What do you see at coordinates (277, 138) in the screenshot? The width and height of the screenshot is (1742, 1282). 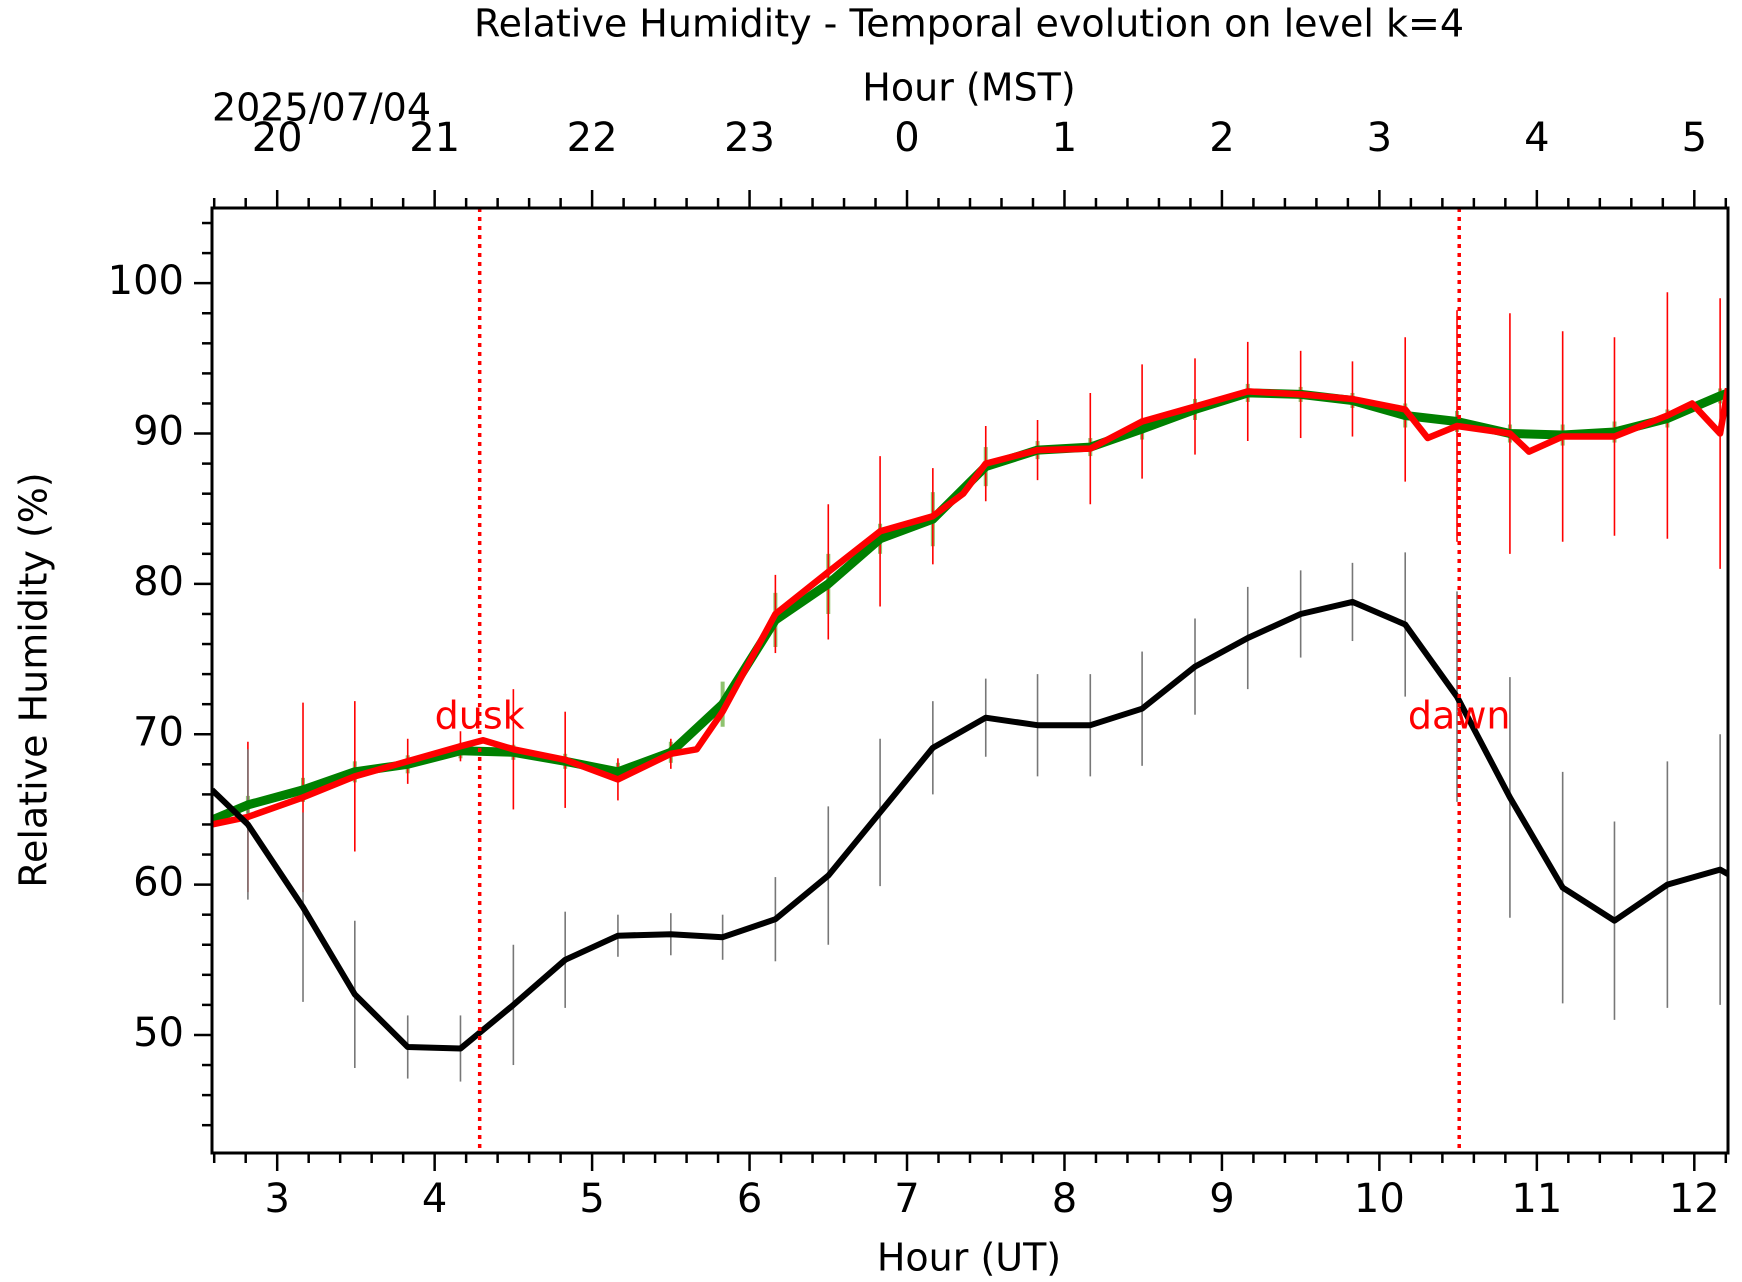 I see `x2-tick-label: 20` at bounding box center [277, 138].